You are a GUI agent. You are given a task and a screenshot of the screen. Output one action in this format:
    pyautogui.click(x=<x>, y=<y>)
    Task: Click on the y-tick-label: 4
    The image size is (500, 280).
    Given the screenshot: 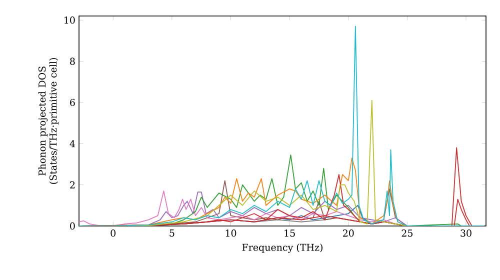 What is the action you would take?
    pyautogui.click(x=72, y=144)
    